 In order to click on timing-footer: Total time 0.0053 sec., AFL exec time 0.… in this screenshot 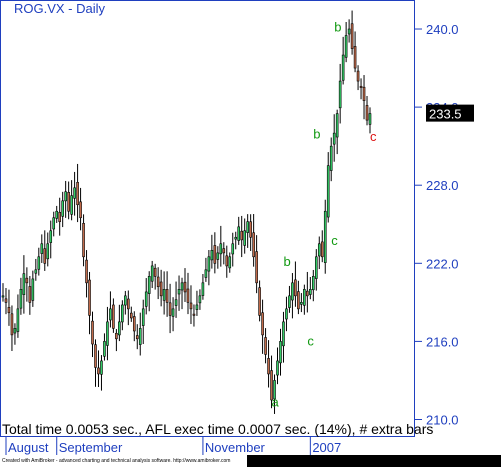, I will do `click(217, 429)`.